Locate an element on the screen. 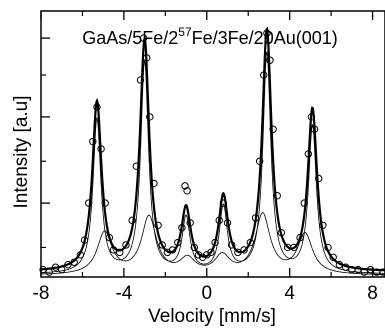 The height and width of the screenshot is (331, 385). chart-title: GaAs/5Fe/257Fe/3Fe/20Au(001) is located at coordinates (210, 36).